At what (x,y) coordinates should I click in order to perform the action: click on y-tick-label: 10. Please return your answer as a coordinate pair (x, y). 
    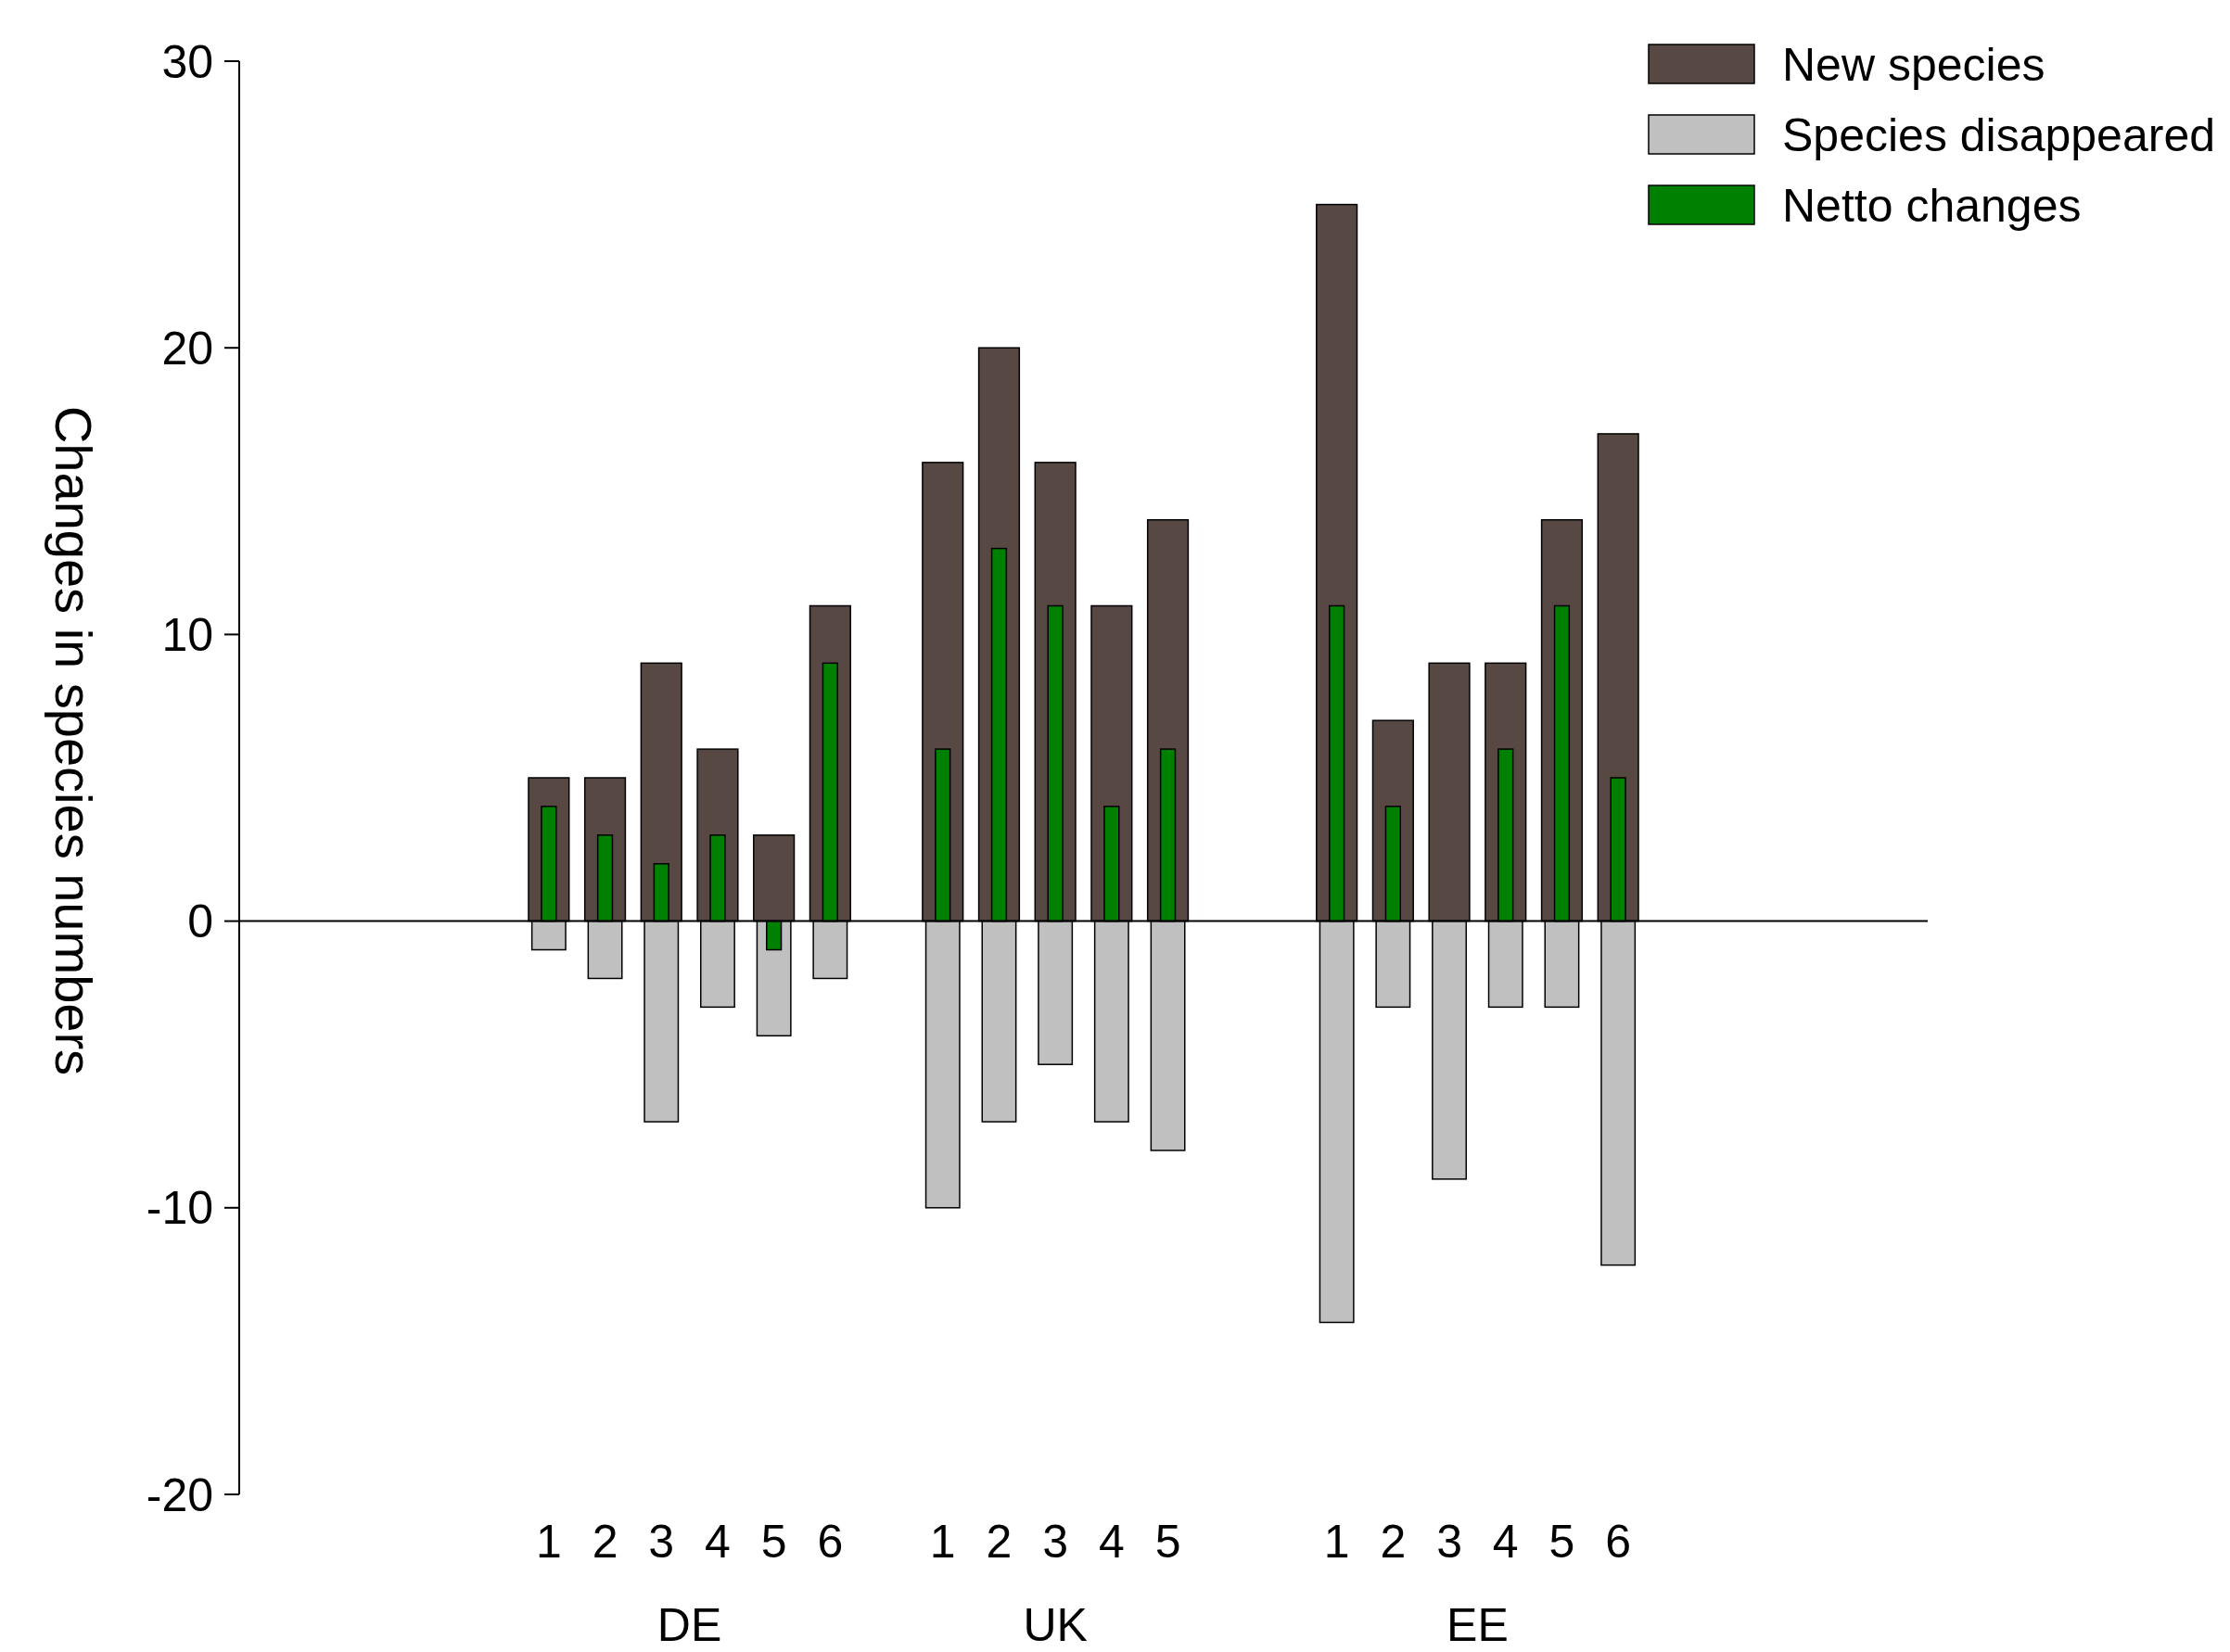
    Looking at the image, I should click on (187, 634).